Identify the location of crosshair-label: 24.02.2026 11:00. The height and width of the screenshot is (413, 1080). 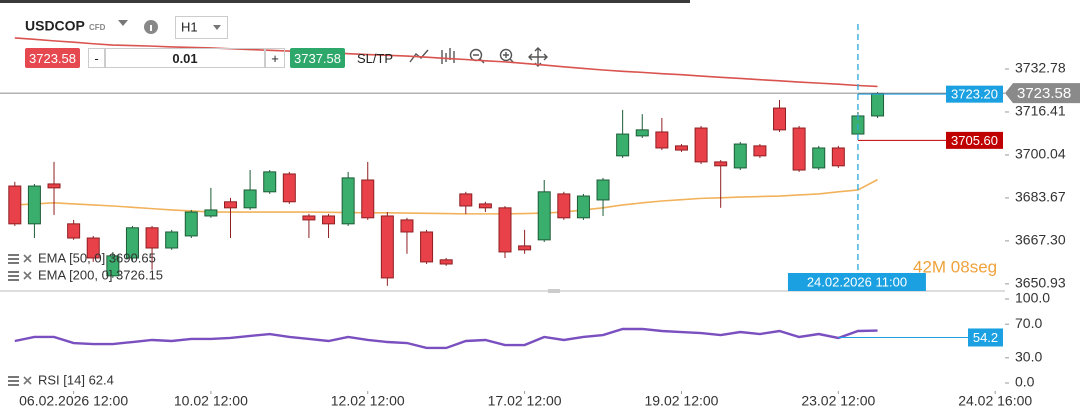
(857, 281).